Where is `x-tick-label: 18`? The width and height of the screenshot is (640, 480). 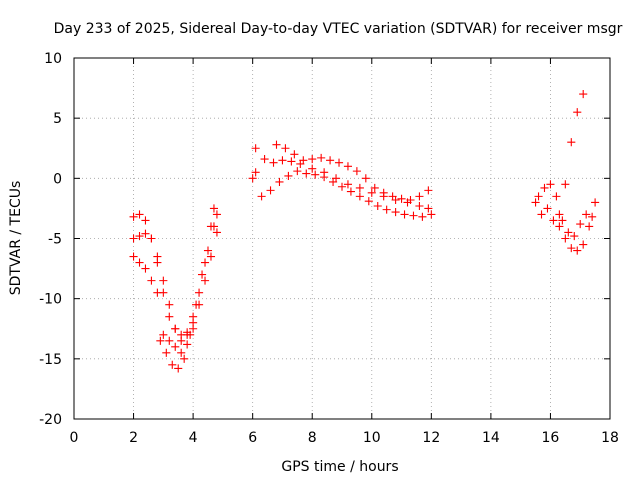 x-tick-label: 18 is located at coordinates (610, 438).